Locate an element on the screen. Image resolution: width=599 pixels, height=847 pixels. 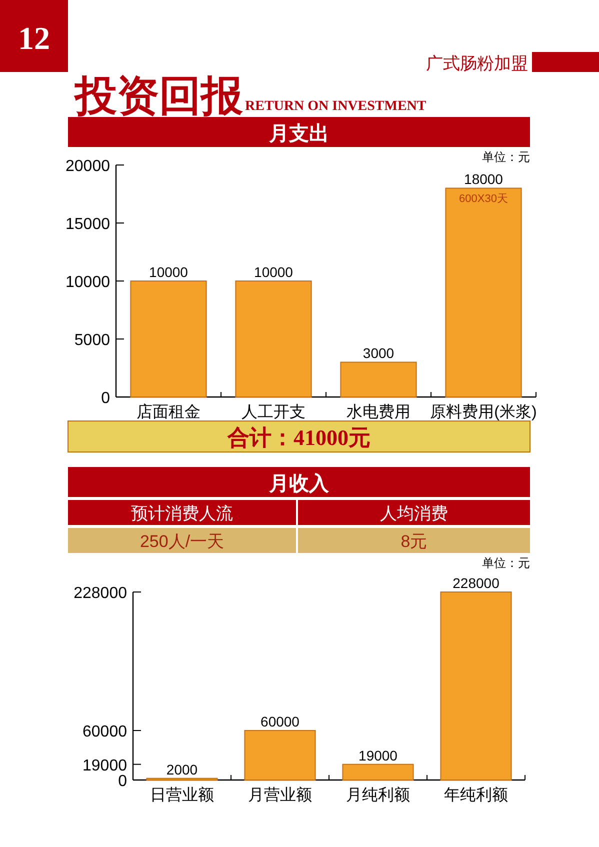
text: 预计消费人流 is located at coordinates (182, 513).